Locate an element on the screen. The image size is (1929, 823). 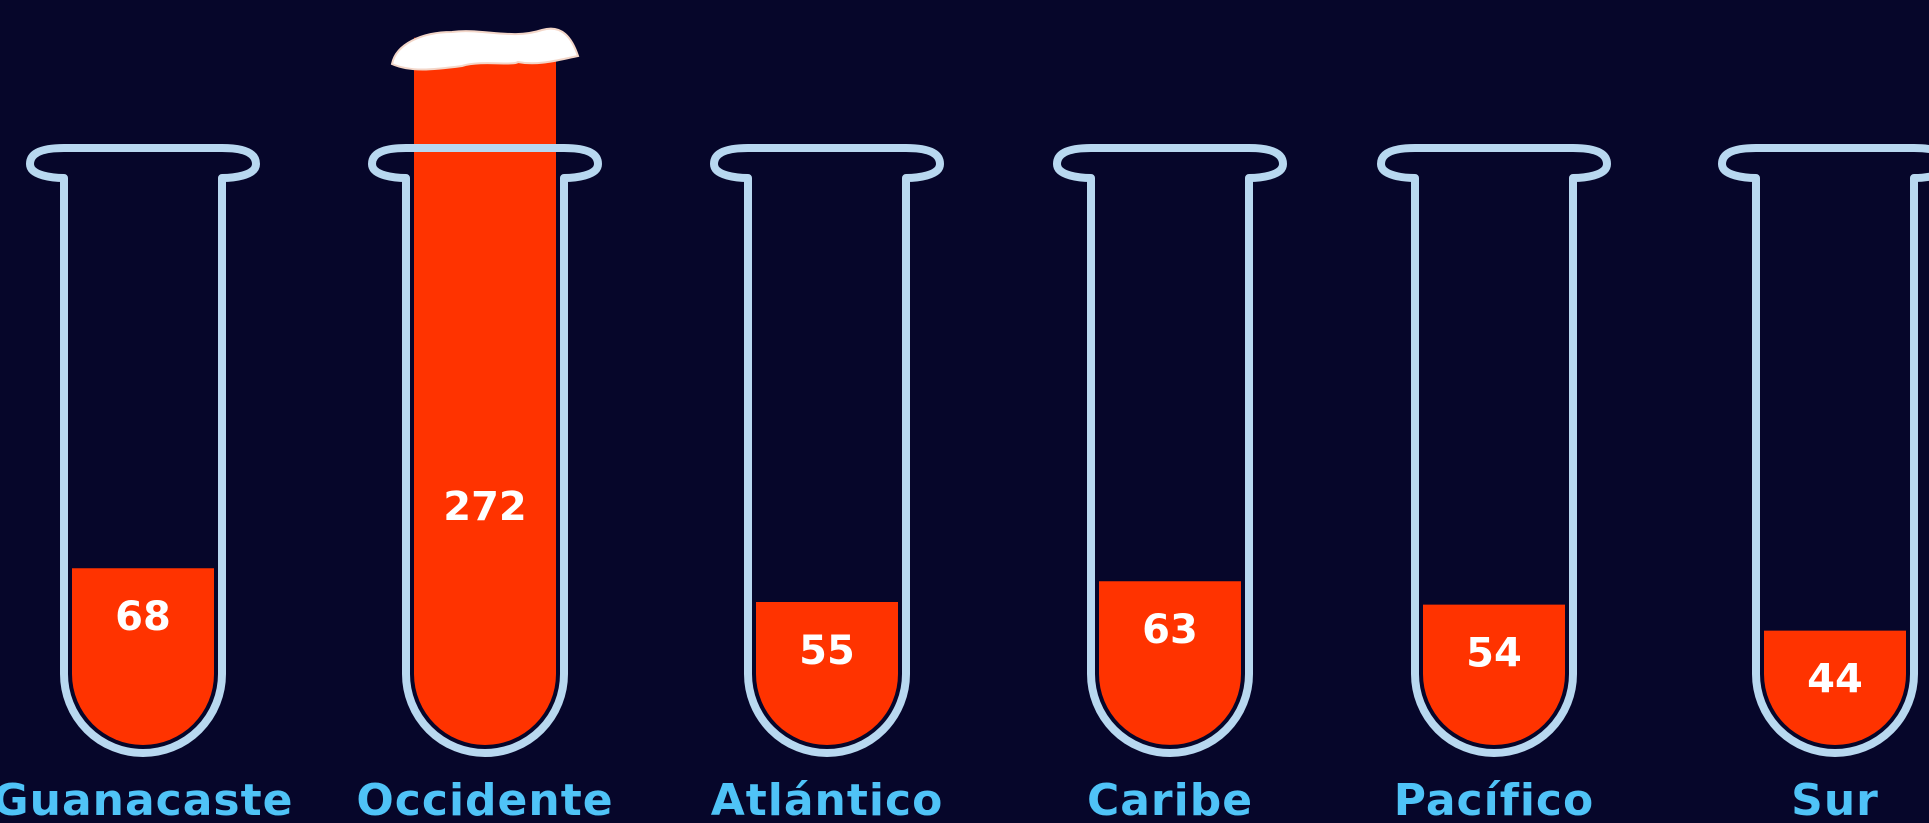
tube-group-pacifico: 54 Pacífico is located at coordinates (1494, 483).